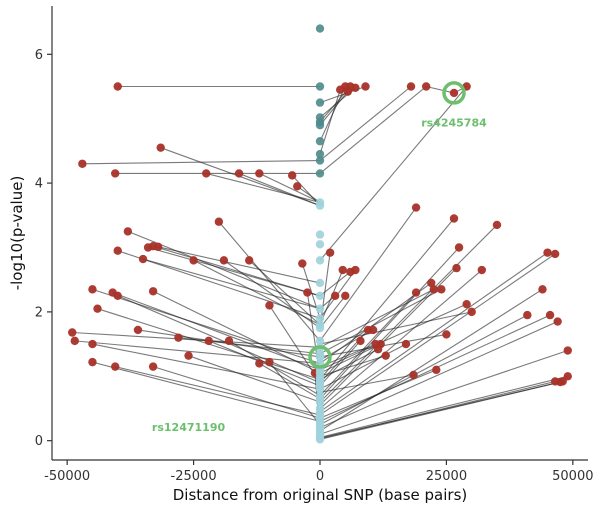 The height and width of the screenshot is (517, 600). Describe the element at coordinates (39, 184) in the screenshot. I see `y-tick-label: 4` at that location.